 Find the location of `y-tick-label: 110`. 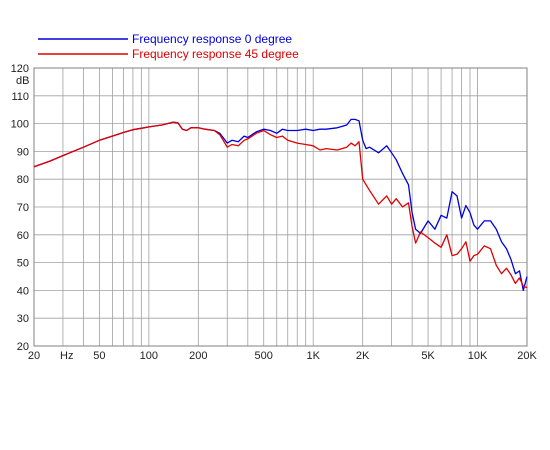

y-tick-label: 110 is located at coordinates (20, 97).